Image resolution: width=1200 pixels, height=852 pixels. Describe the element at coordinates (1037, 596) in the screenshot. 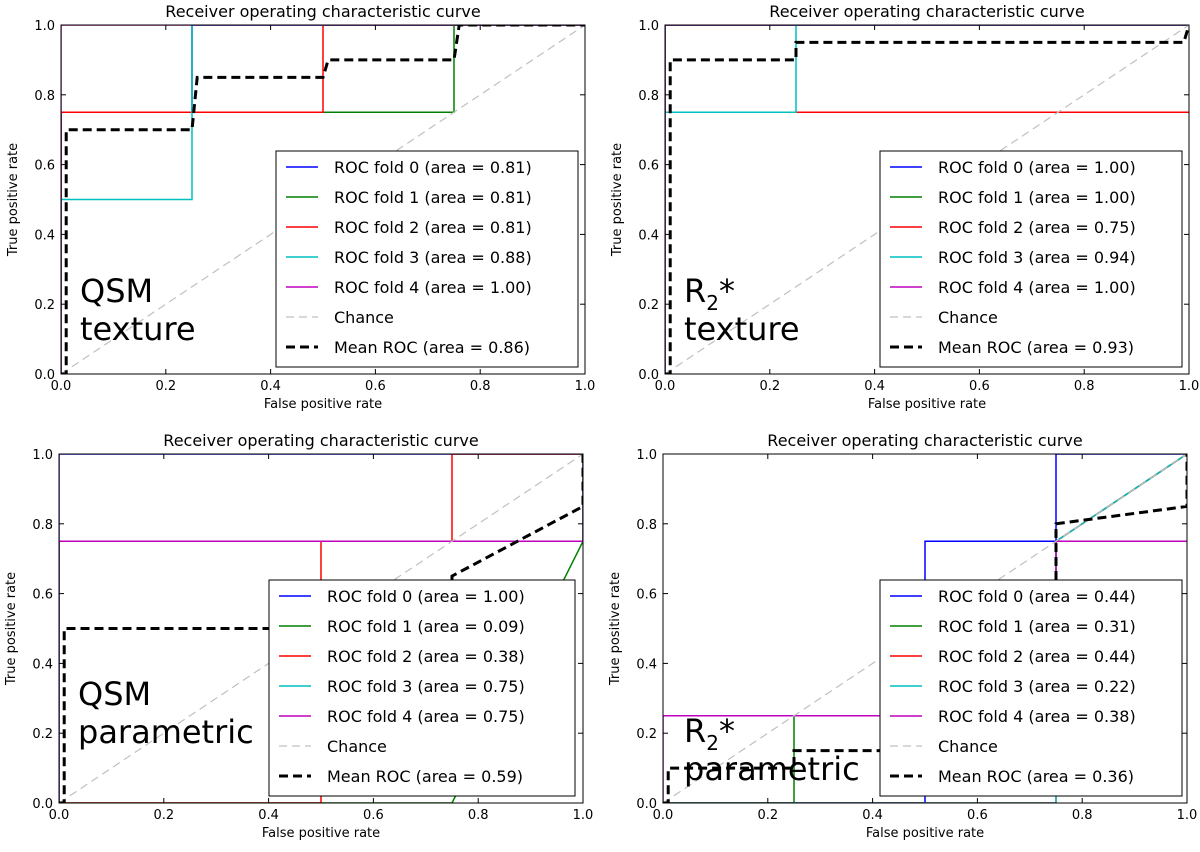

I see `legend-label-0: ROC fold 0 (area = 0.44)` at that location.